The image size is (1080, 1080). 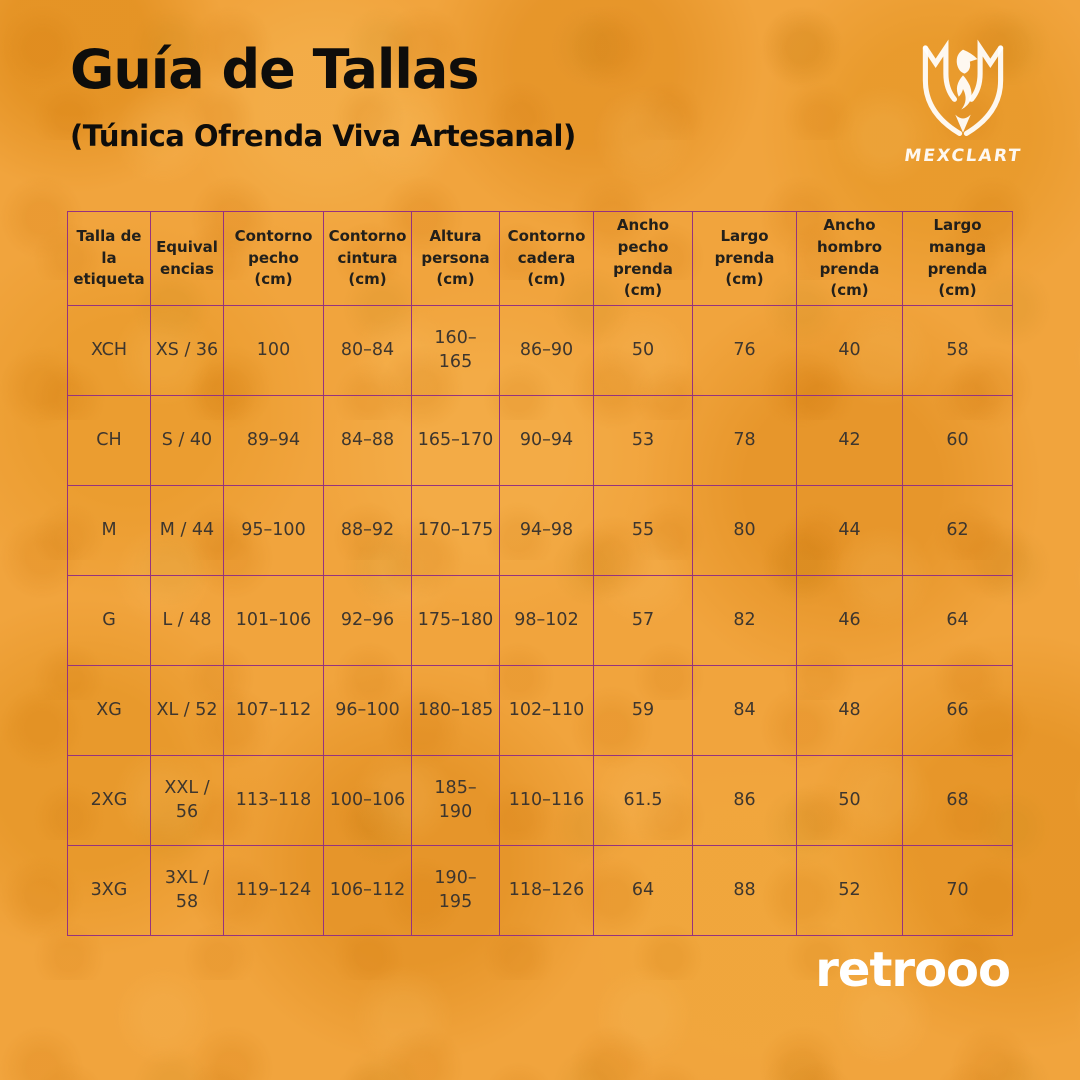 I want to click on table-cell: 76, so click(x=744, y=350).